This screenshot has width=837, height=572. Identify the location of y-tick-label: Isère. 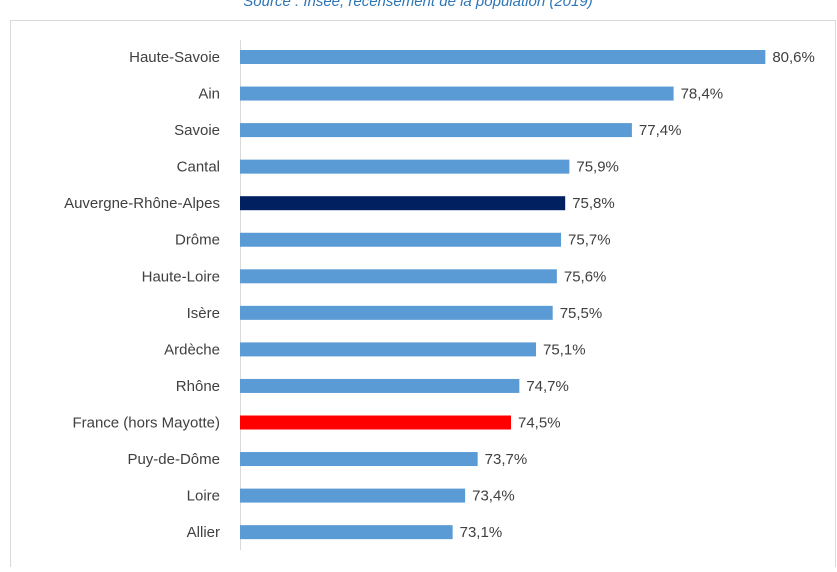
(203, 313).